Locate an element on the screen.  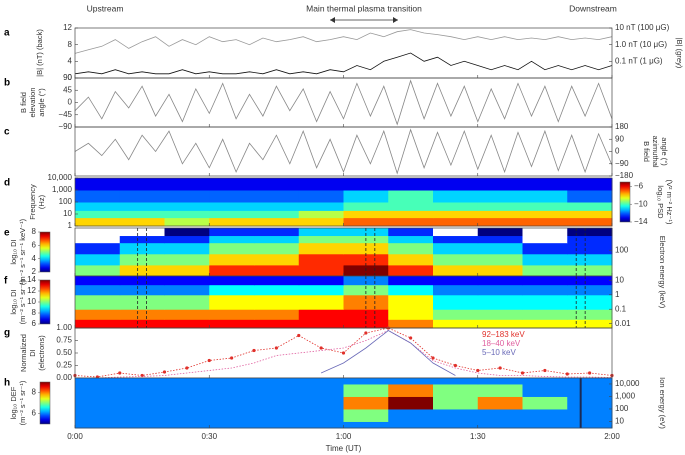
y2-tick-label: 1.0 nT (10 μG) is located at coordinates (641, 44).